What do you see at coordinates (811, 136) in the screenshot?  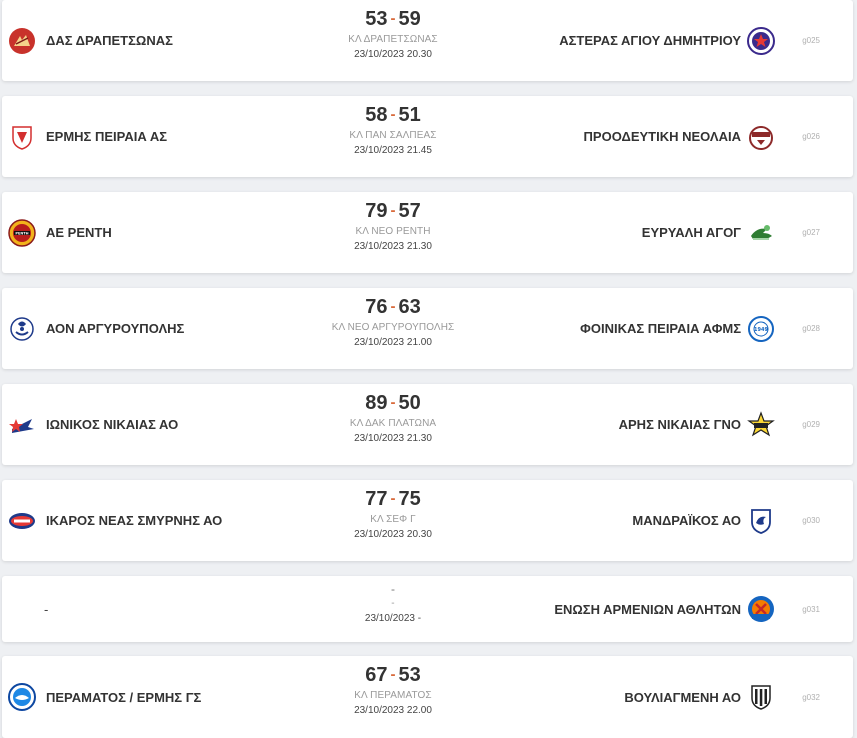 I see `game-code: g026` at bounding box center [811, 136].